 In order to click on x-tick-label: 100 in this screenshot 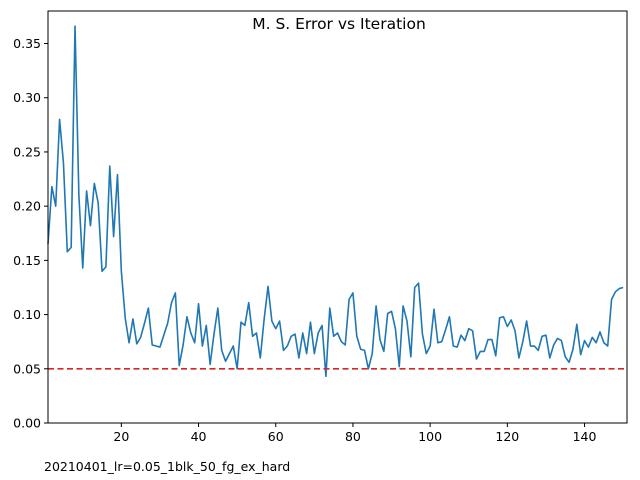, I will do `click(430, 436)`.